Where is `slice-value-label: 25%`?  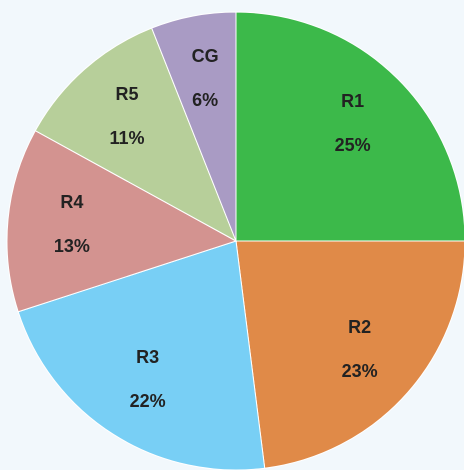
slice-value-label: 25% is located at coordinates (353, 145).